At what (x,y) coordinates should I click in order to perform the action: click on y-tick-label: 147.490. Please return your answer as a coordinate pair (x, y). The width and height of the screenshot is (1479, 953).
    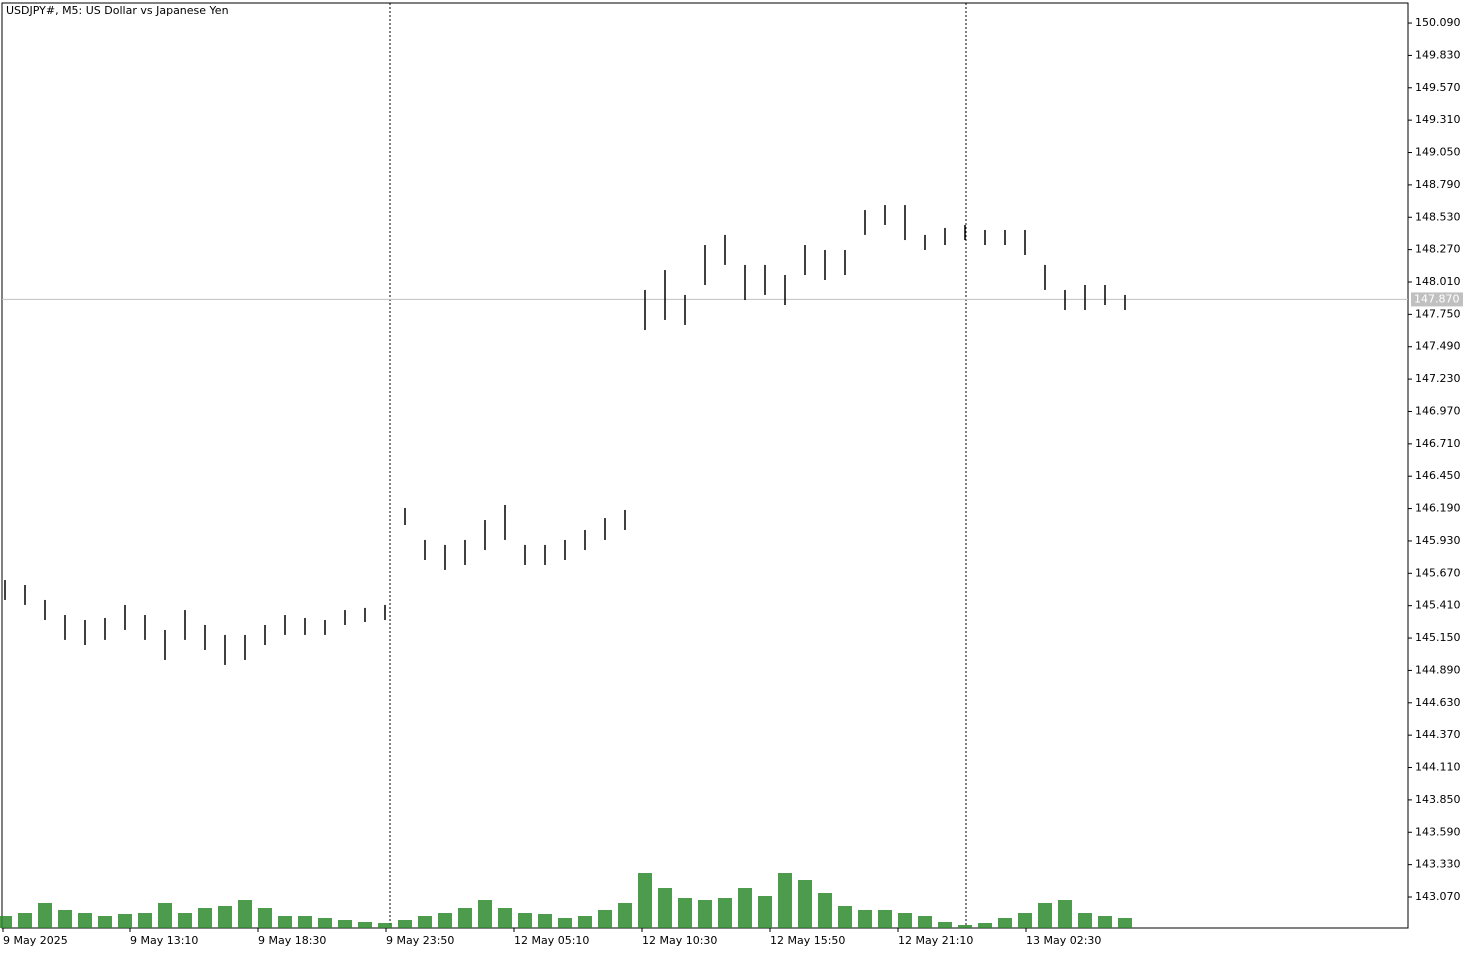
    Looking at the image, I should click on (1438, 346).